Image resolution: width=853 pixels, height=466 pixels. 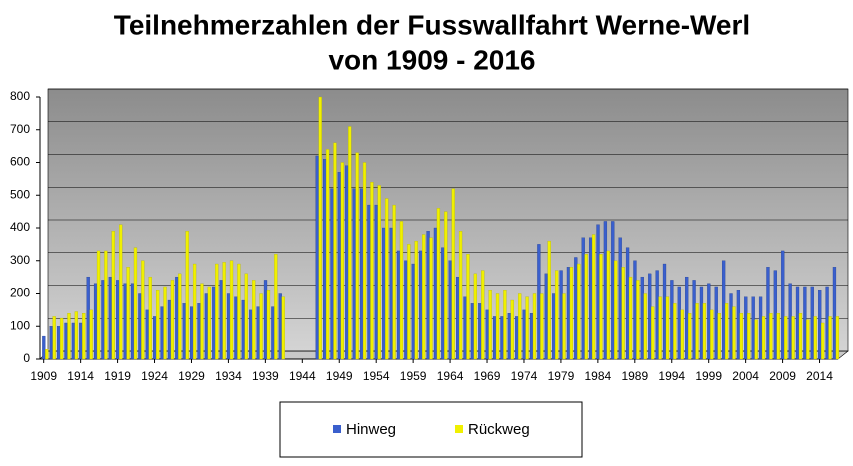 I want to click on x-tick-label: 2009, so click(x=782, y=376).